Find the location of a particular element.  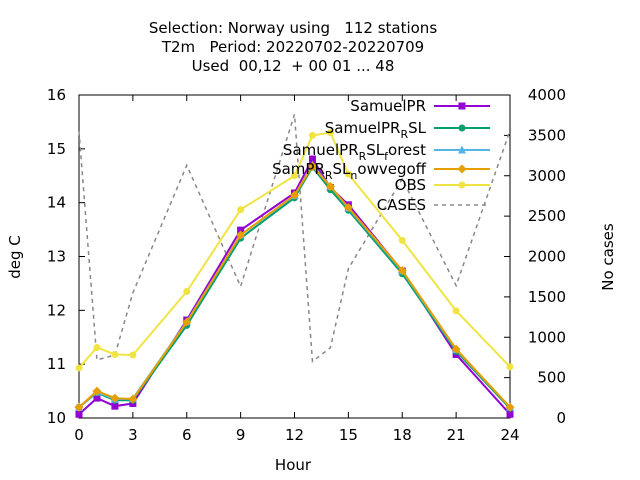

x-tick-label: 15 is located at coordinates (348, 435).